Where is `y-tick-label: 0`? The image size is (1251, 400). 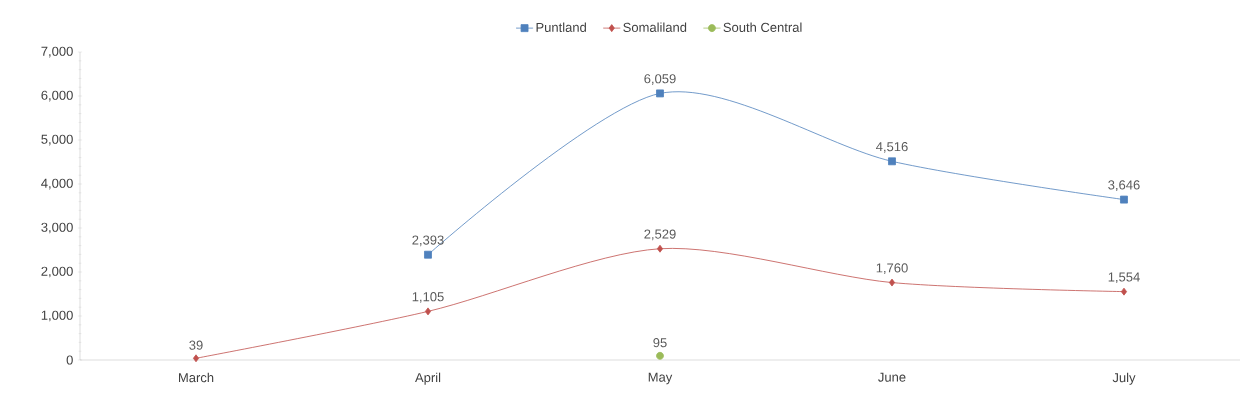
y-tick-label: 0 is located at coordinates (69, 360).